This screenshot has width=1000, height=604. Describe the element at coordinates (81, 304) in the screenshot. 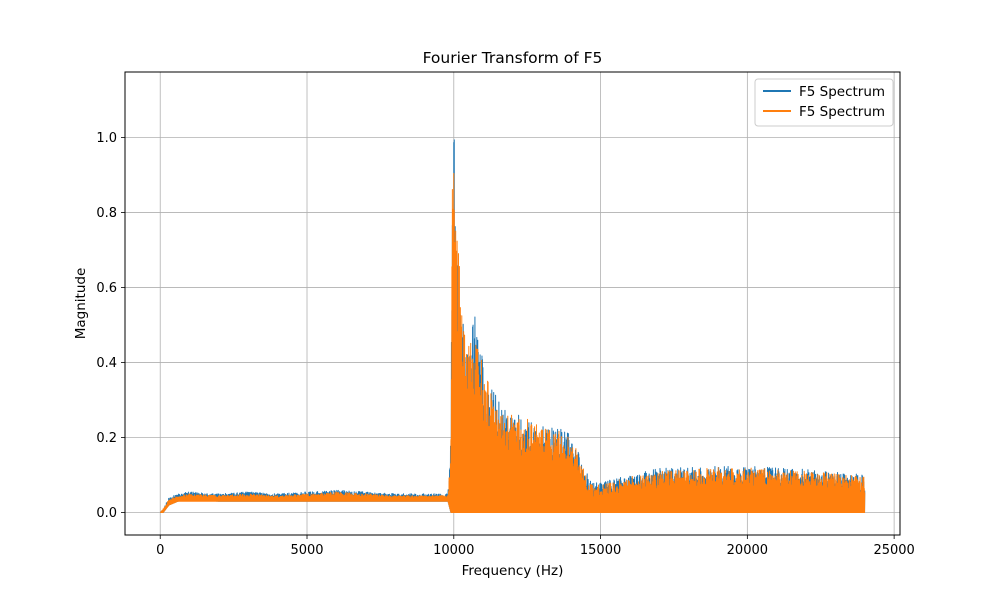

I see `y-axis-label: Magnitude` at that location.